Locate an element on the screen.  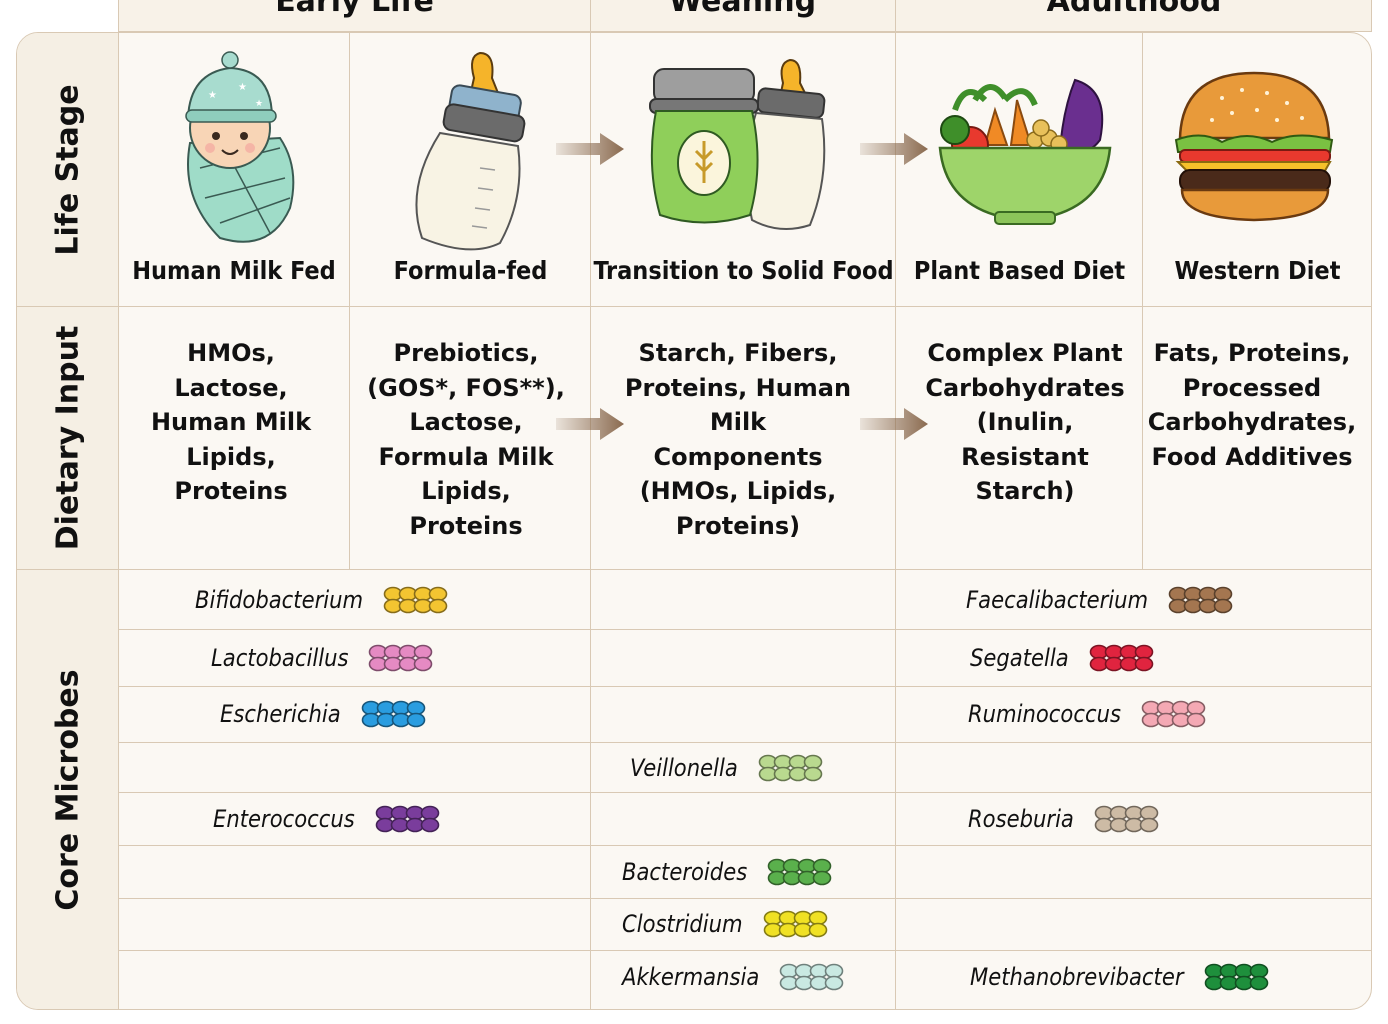
microbe-name: Methanobrevibacter is located at coordinates (1077, 977).